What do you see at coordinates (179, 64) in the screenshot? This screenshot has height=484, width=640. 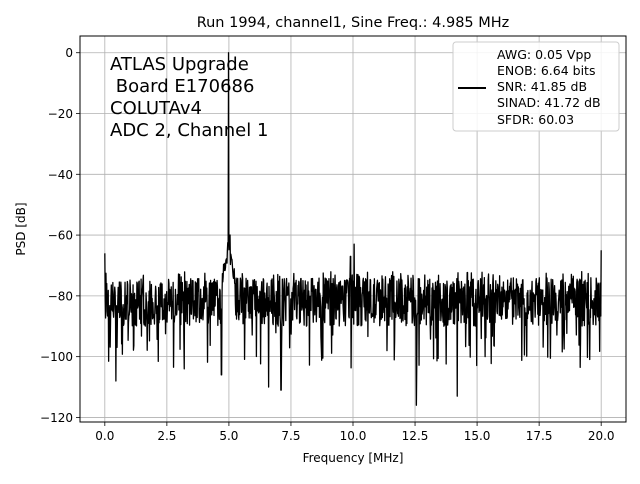 I see `annotation-line: ATLAS Upgrade` at bounding box center [179, 64].